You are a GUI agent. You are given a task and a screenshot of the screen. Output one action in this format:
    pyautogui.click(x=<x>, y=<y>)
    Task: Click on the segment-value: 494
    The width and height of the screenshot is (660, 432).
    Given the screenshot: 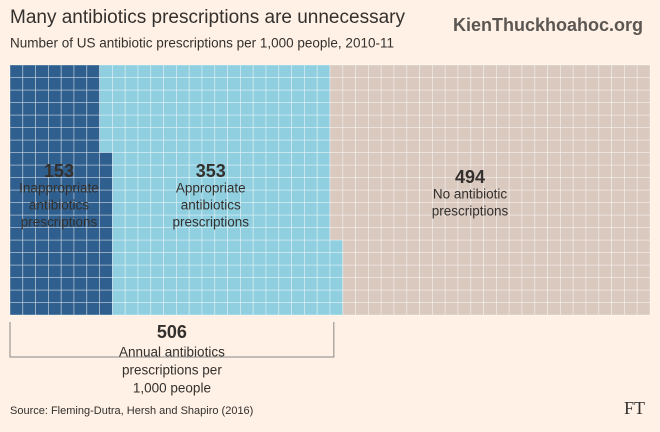 What is the action you would take?
    pyautogui.click(x=470, y=177)
    